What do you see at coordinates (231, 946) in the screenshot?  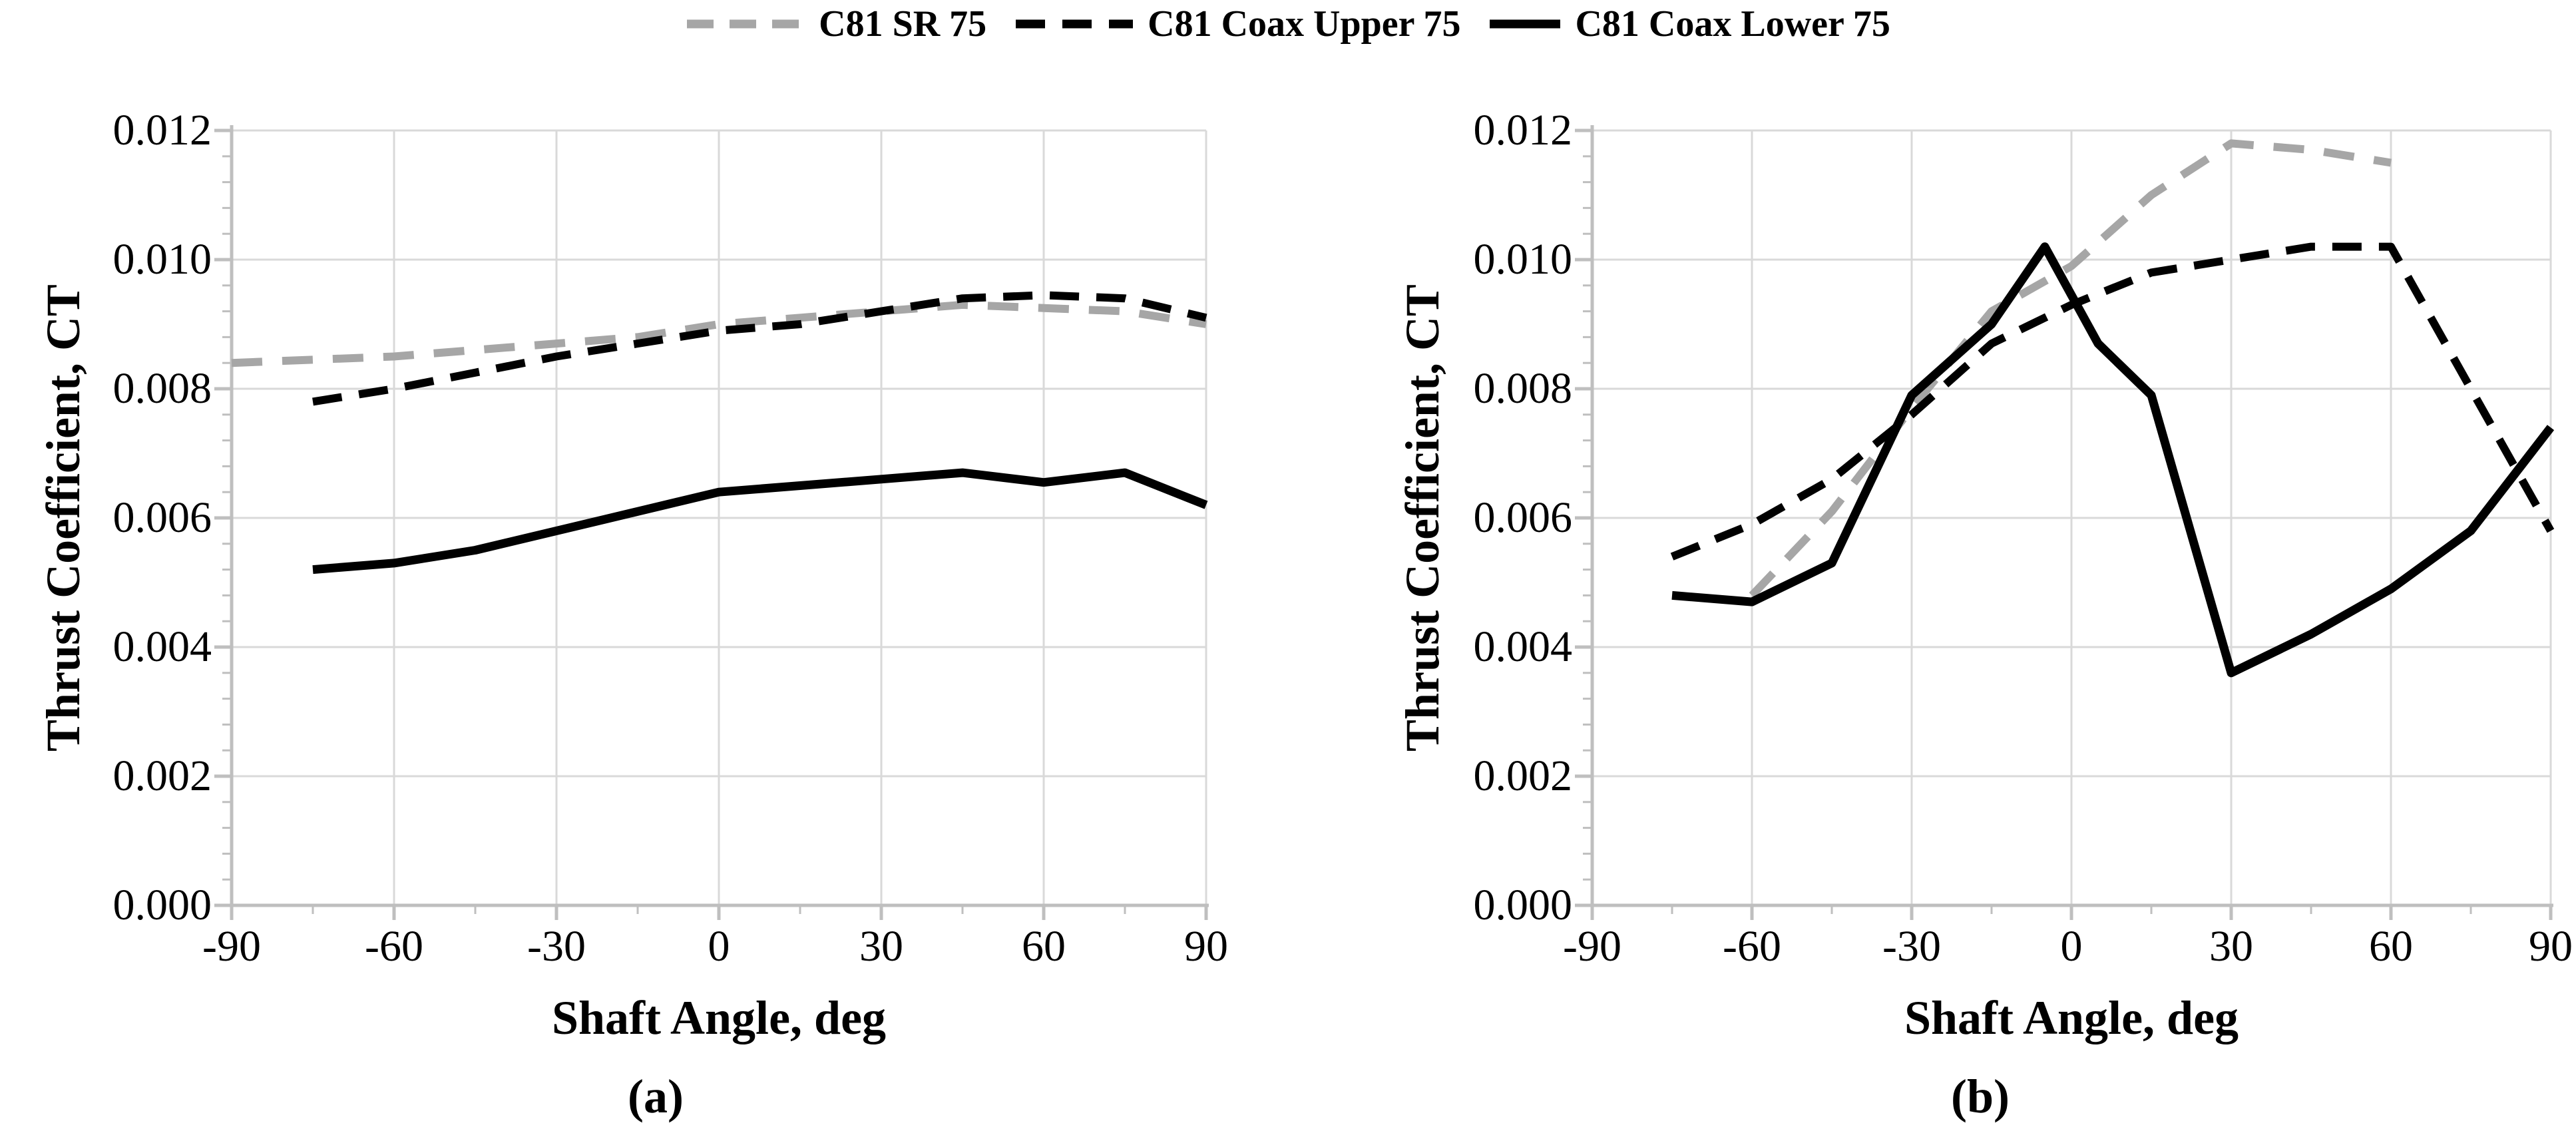 I see `x-tick-label-a--90: -90` at bounding box center [231, 946].